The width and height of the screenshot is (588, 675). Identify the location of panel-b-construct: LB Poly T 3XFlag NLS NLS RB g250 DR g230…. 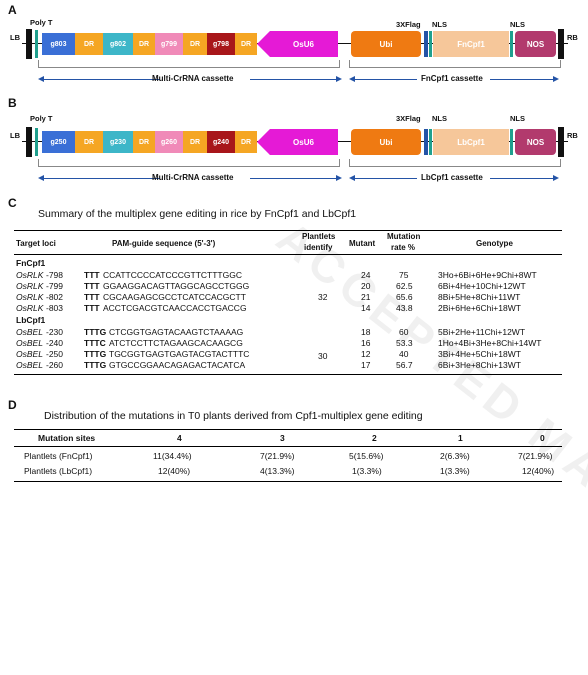
(294, 142).